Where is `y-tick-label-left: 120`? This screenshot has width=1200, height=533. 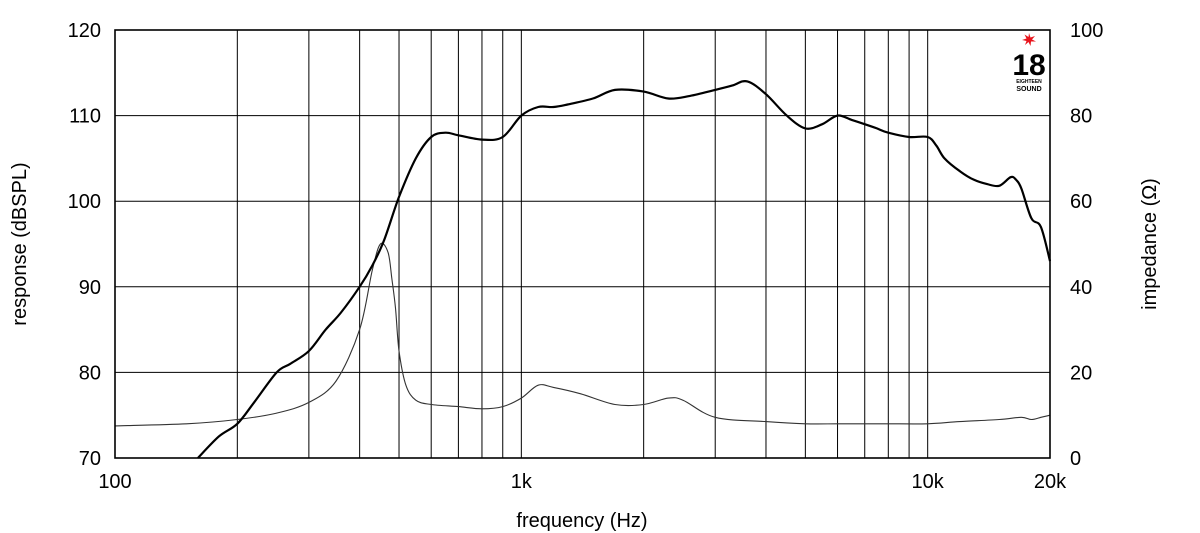 y-tick-label-left: 120 is located at coordinates (84, 31).